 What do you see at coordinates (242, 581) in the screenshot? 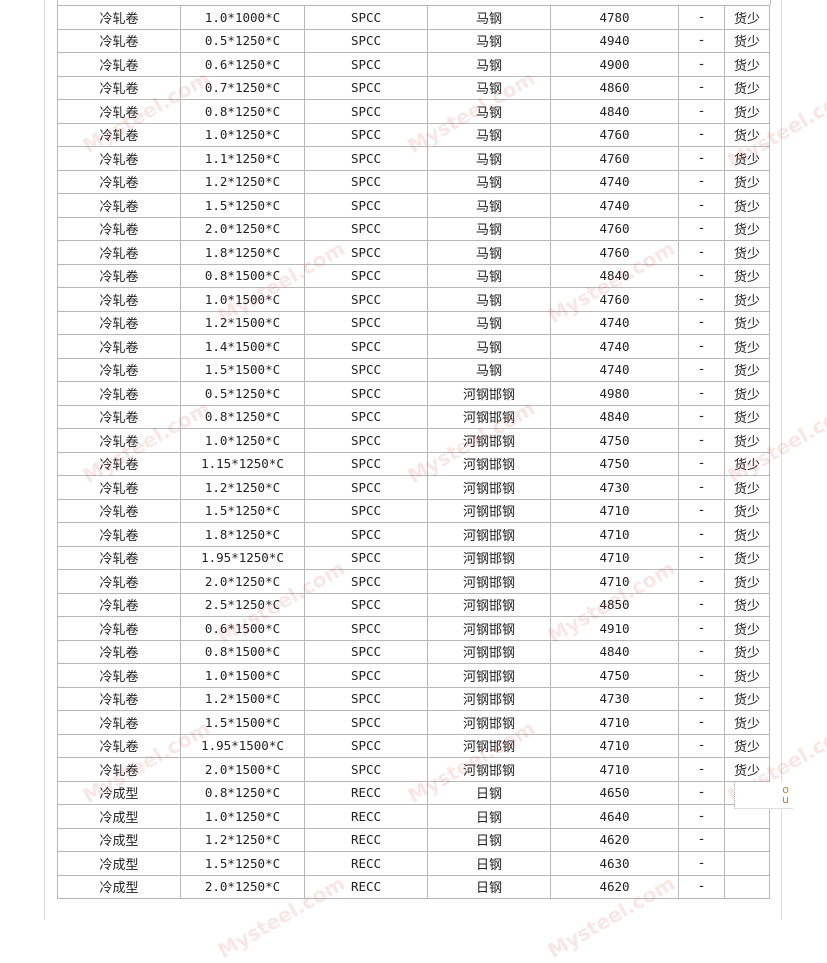
I see `cell-spec: 2.0*1250*C` at bounding box center [242, 581].